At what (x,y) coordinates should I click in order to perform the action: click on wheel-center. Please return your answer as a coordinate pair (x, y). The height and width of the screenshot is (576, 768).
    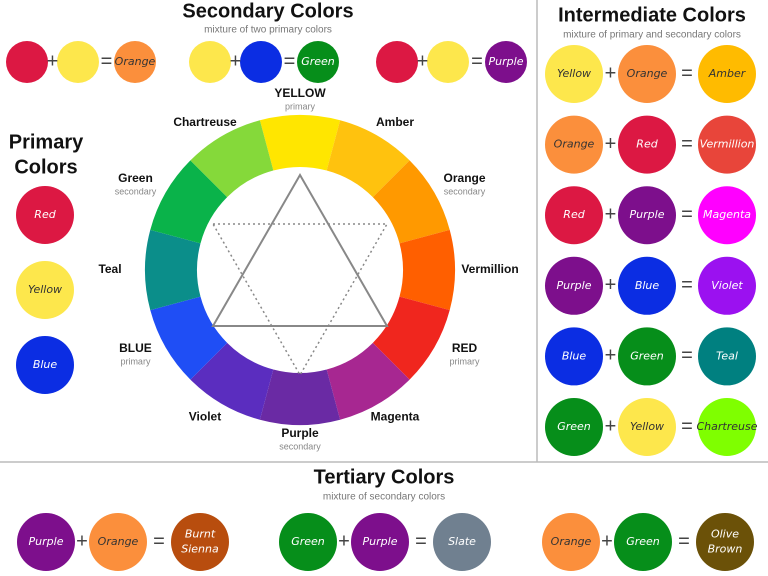
    Looking at the image, I should click on (300, 270).